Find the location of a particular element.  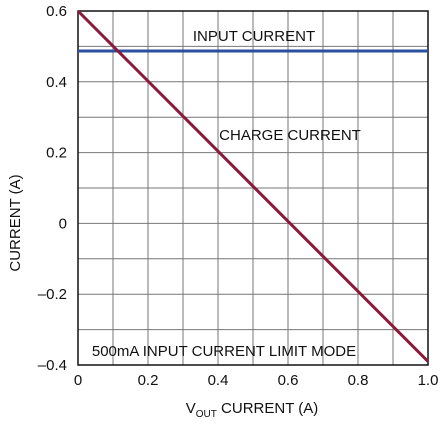

x-axis-title-suffix: CURRENT (A) is located at coordinates (267, 408).